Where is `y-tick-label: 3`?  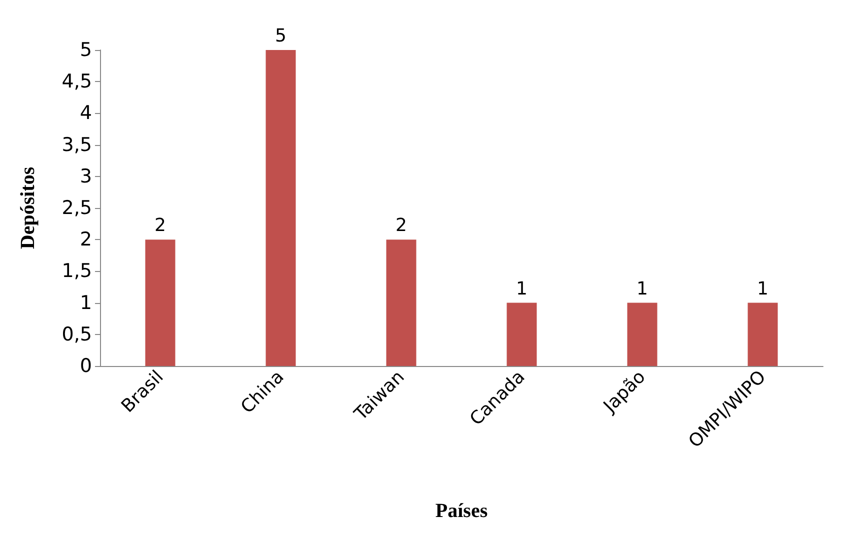 y-tick-label: 3 is located at coordinates (86, 176).